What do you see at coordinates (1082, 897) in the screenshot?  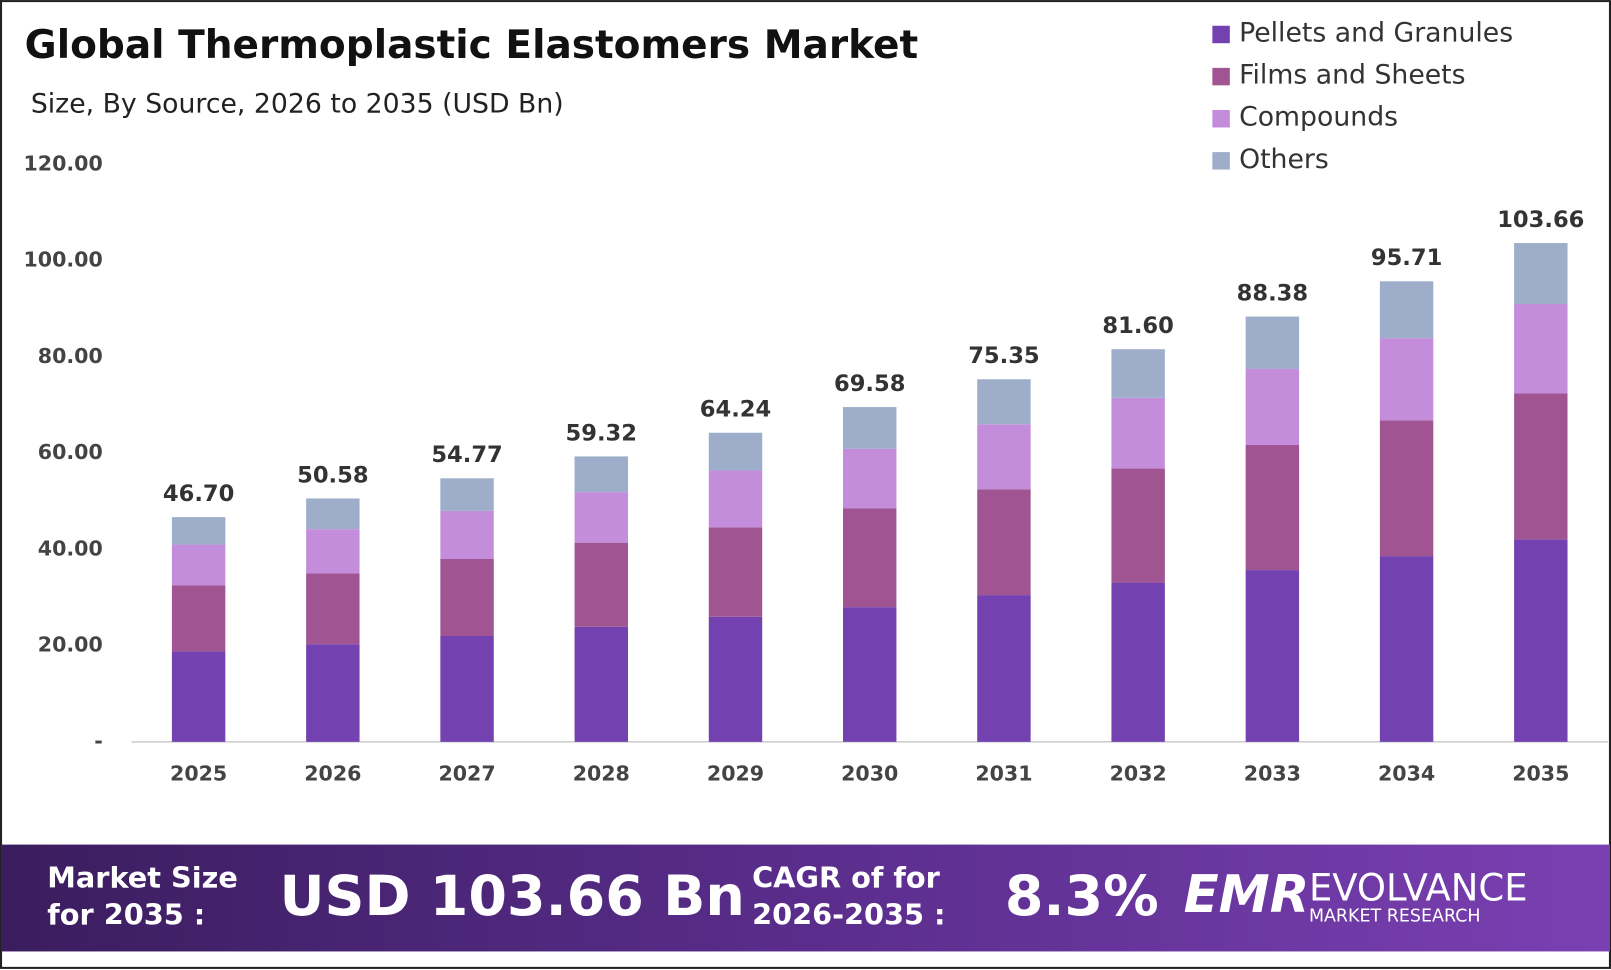 I see `footer-value: 8.3%` at bounding box center [1082, 897].